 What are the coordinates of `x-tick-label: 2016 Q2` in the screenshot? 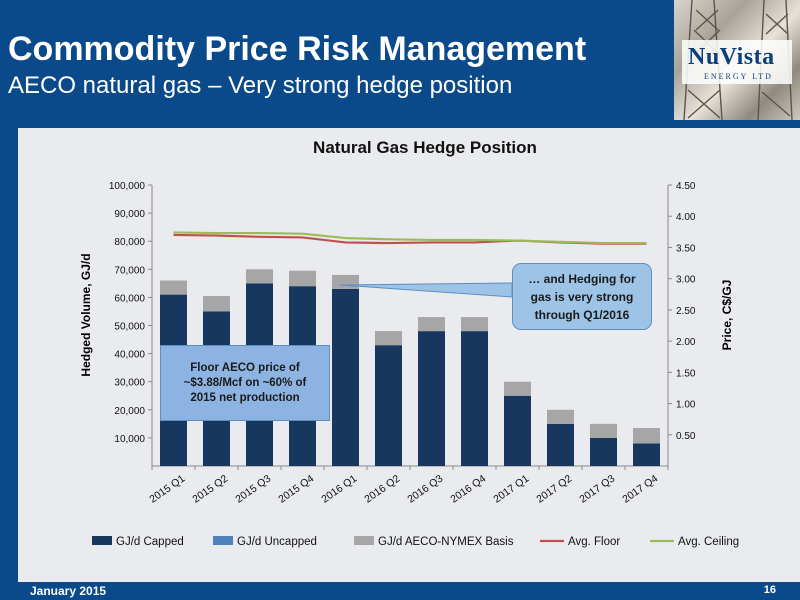 It's located at (382, 489).